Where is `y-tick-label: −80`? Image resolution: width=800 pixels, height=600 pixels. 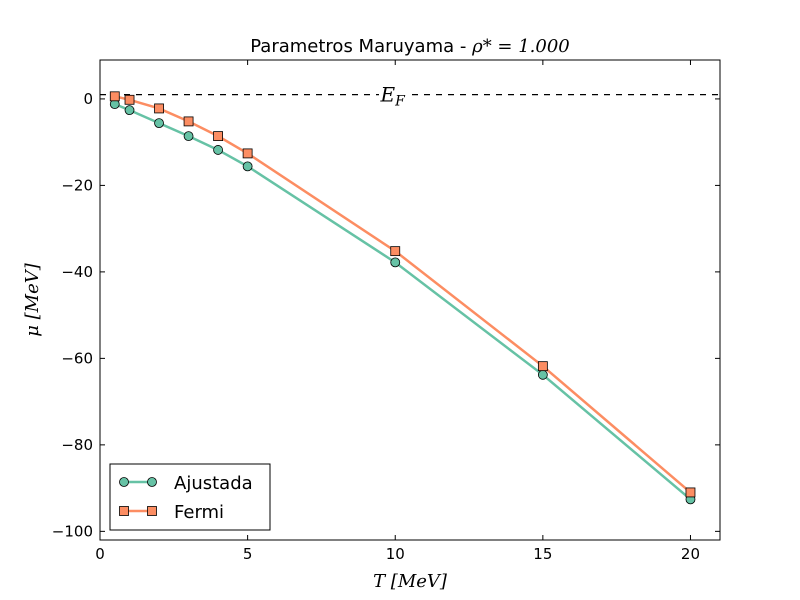 y-tick-label: −80 is located at coordinates (77, 445).